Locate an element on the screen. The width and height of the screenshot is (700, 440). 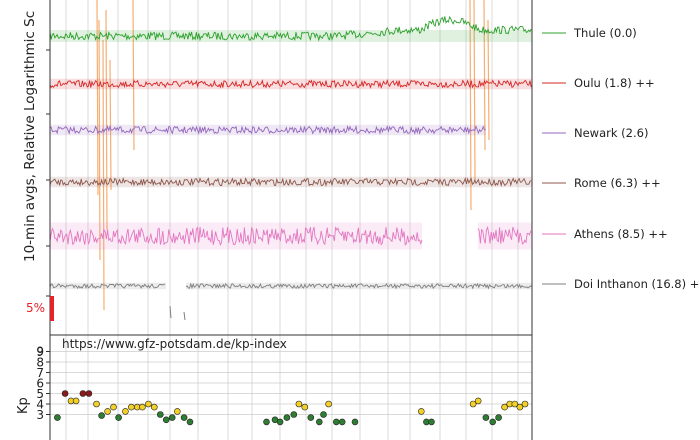
trace-artifact is located at coordinates (170, 312).